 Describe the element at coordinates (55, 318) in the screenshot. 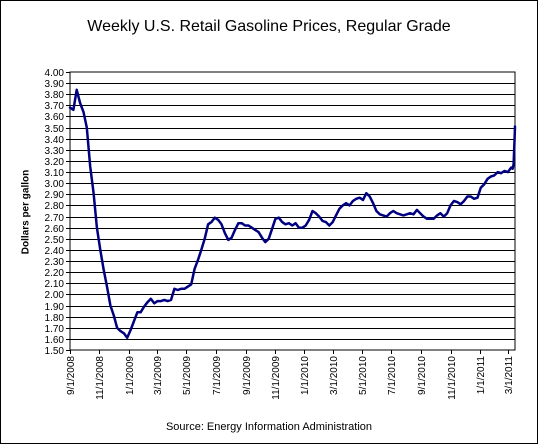

I see `y-tick-label: 1.80` at that location.